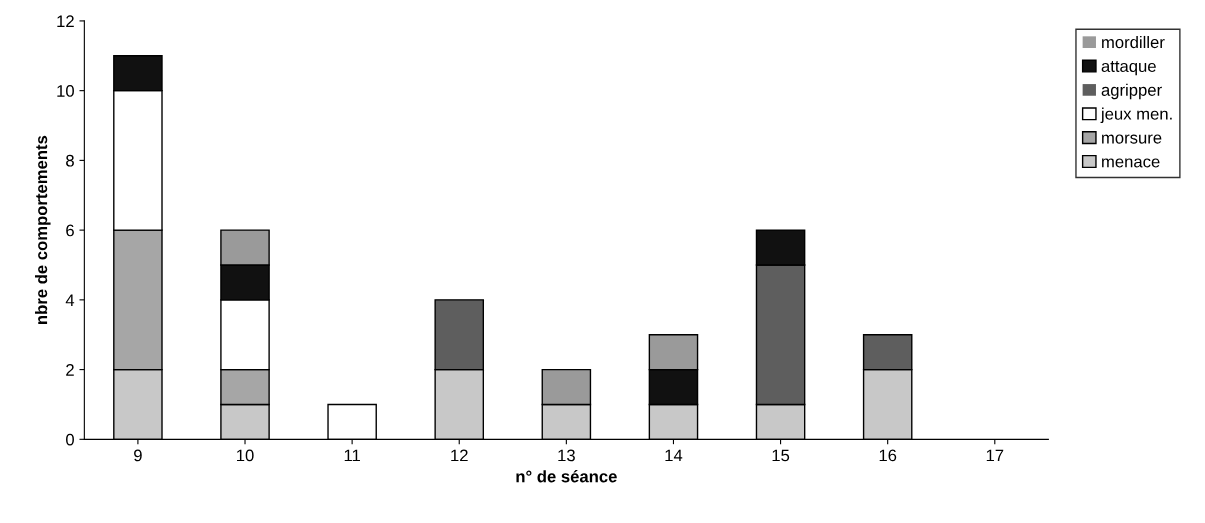 Image resolution: width=1205 pixels, height=523 pixels. What do you see at coordinates (459, 455) in the screenshot?
I see `x-tick-label: 12` at bounding box center [459, 455].